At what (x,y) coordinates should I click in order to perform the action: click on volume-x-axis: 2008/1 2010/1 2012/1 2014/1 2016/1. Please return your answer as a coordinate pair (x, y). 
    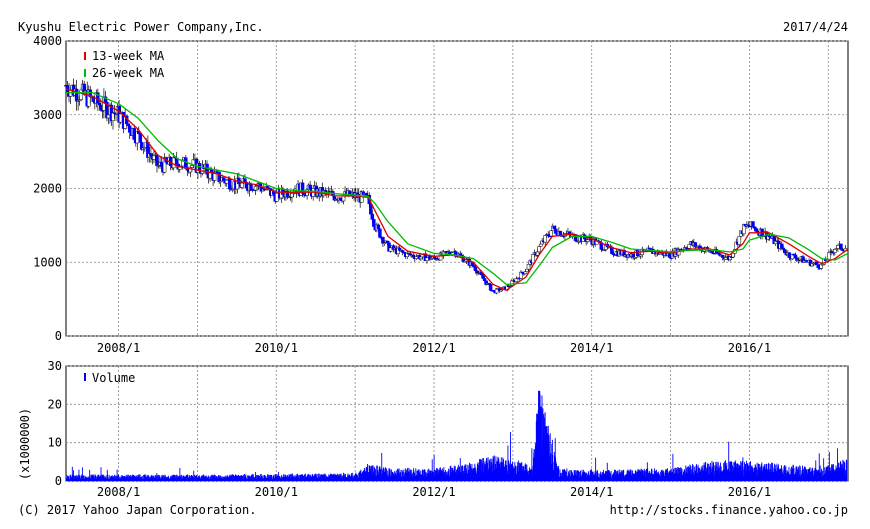
    Looking at the image, I should click on (434, 492).